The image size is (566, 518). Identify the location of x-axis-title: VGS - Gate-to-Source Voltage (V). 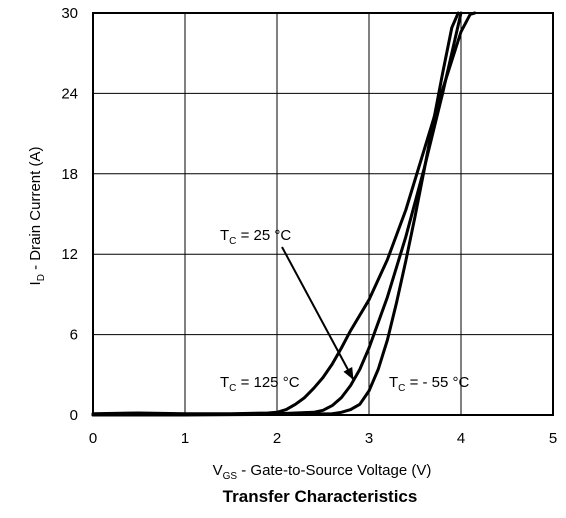
(322, 472).